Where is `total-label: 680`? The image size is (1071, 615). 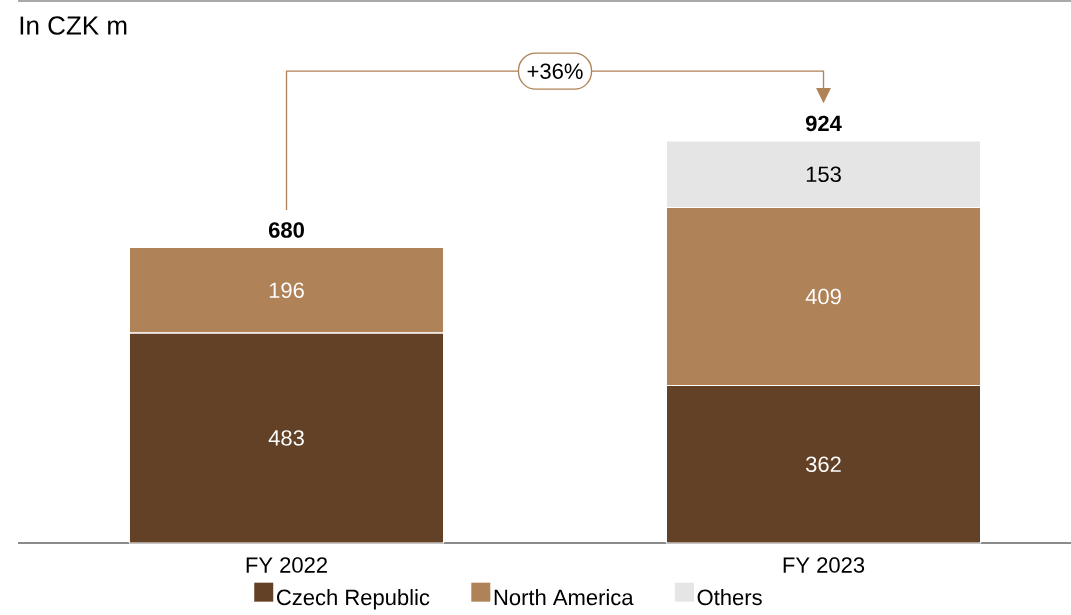 total-label: 680 is located at coordinates (286, 230).